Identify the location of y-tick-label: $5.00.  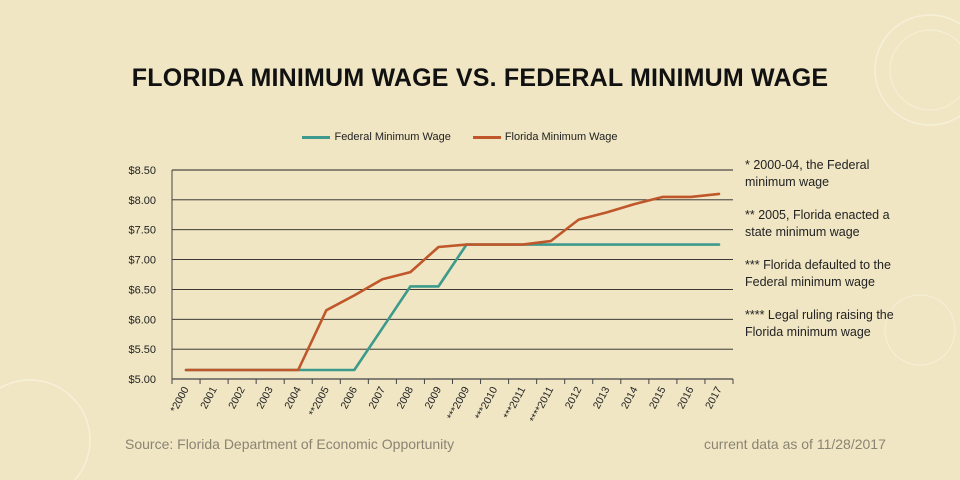
(142, 380).